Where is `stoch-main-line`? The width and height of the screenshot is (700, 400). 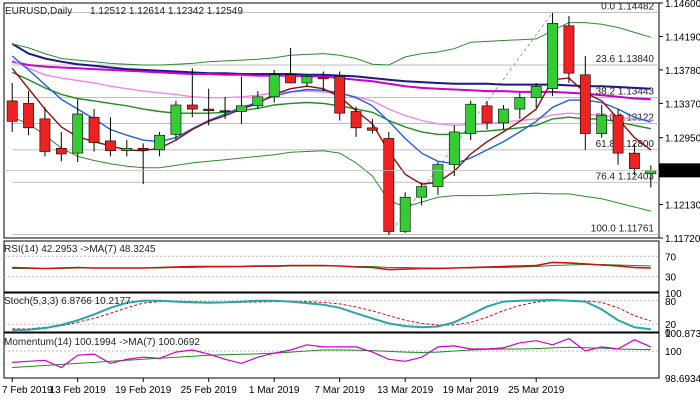
stoch-main-line is located at coordinates (331, 315).